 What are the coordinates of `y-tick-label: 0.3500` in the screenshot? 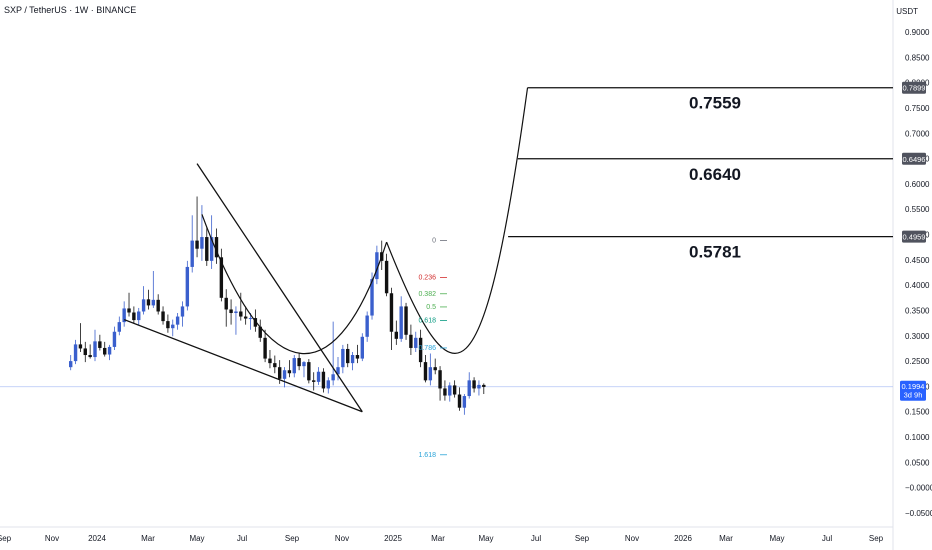 It's located at (917, 310).